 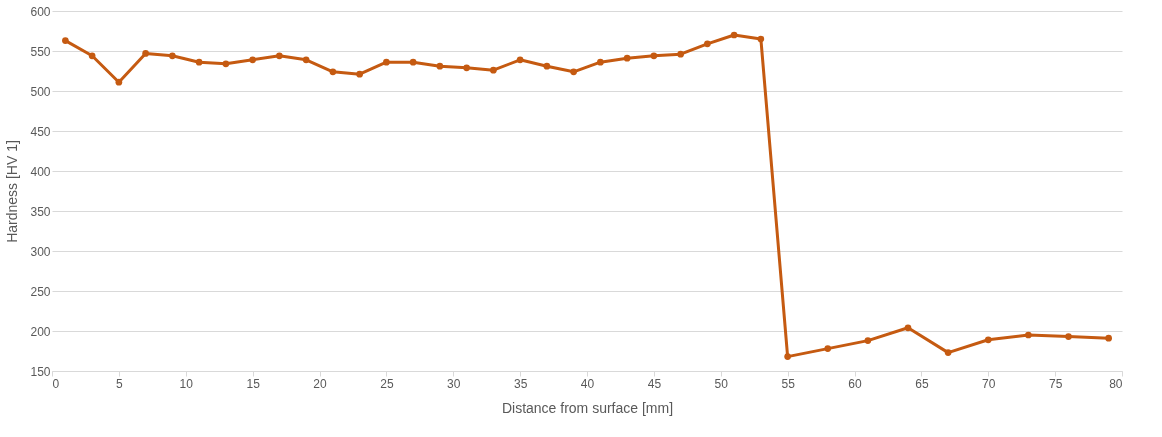 What do you see at coordinates (40, 131) in the screenshot?
I see `y-tick-label: 450` at bounding box center [40, 131].